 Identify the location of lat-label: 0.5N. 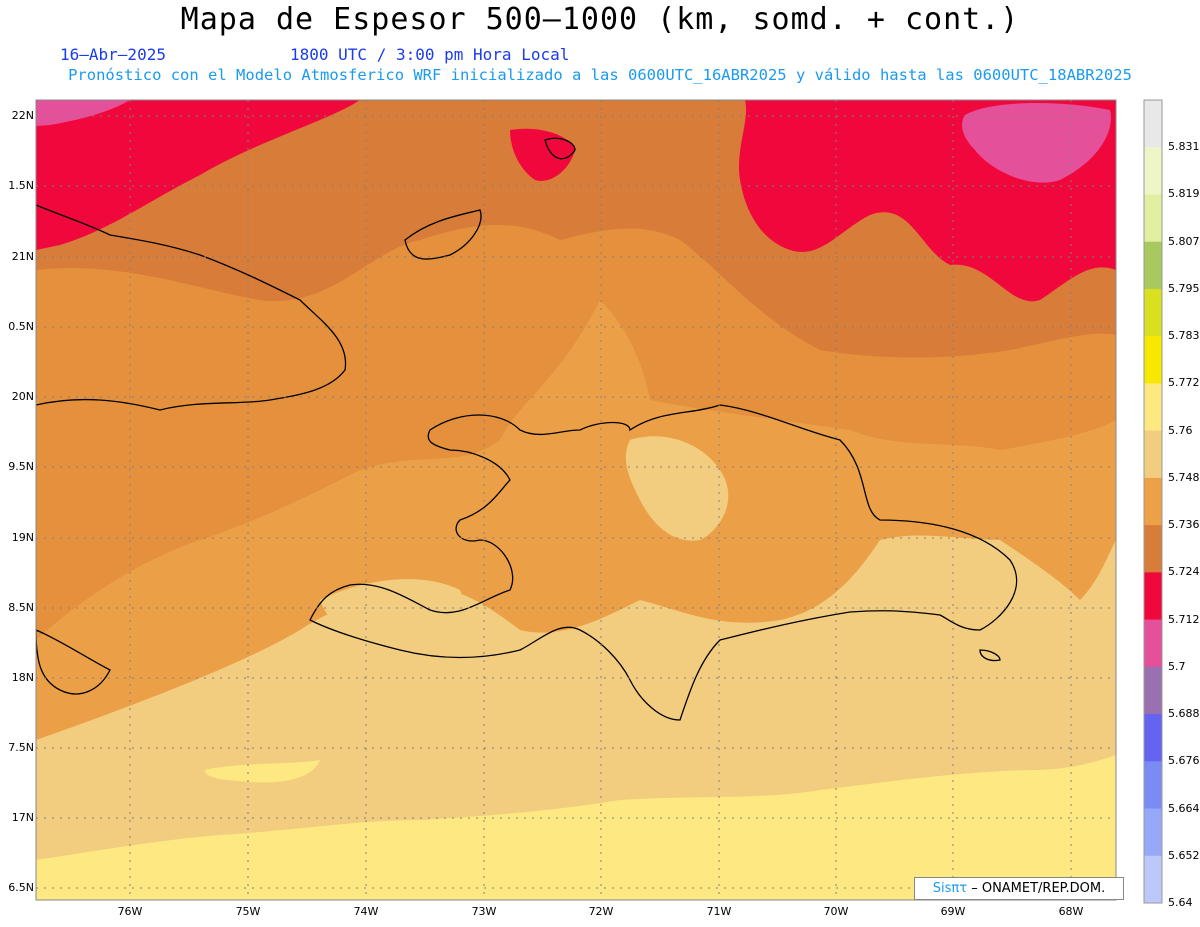
(21, 326).